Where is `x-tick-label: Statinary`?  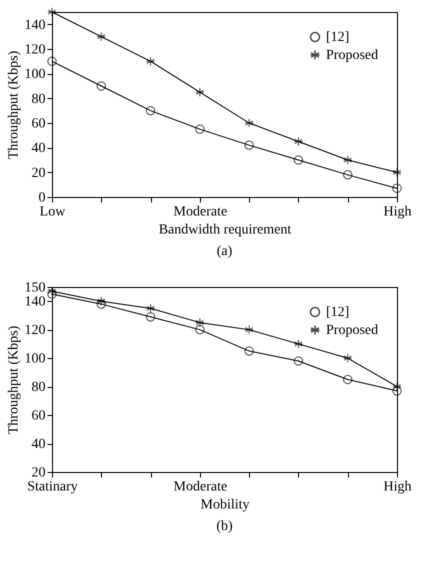
x-tick-label: Statinary is located at coordinates (52, 487).